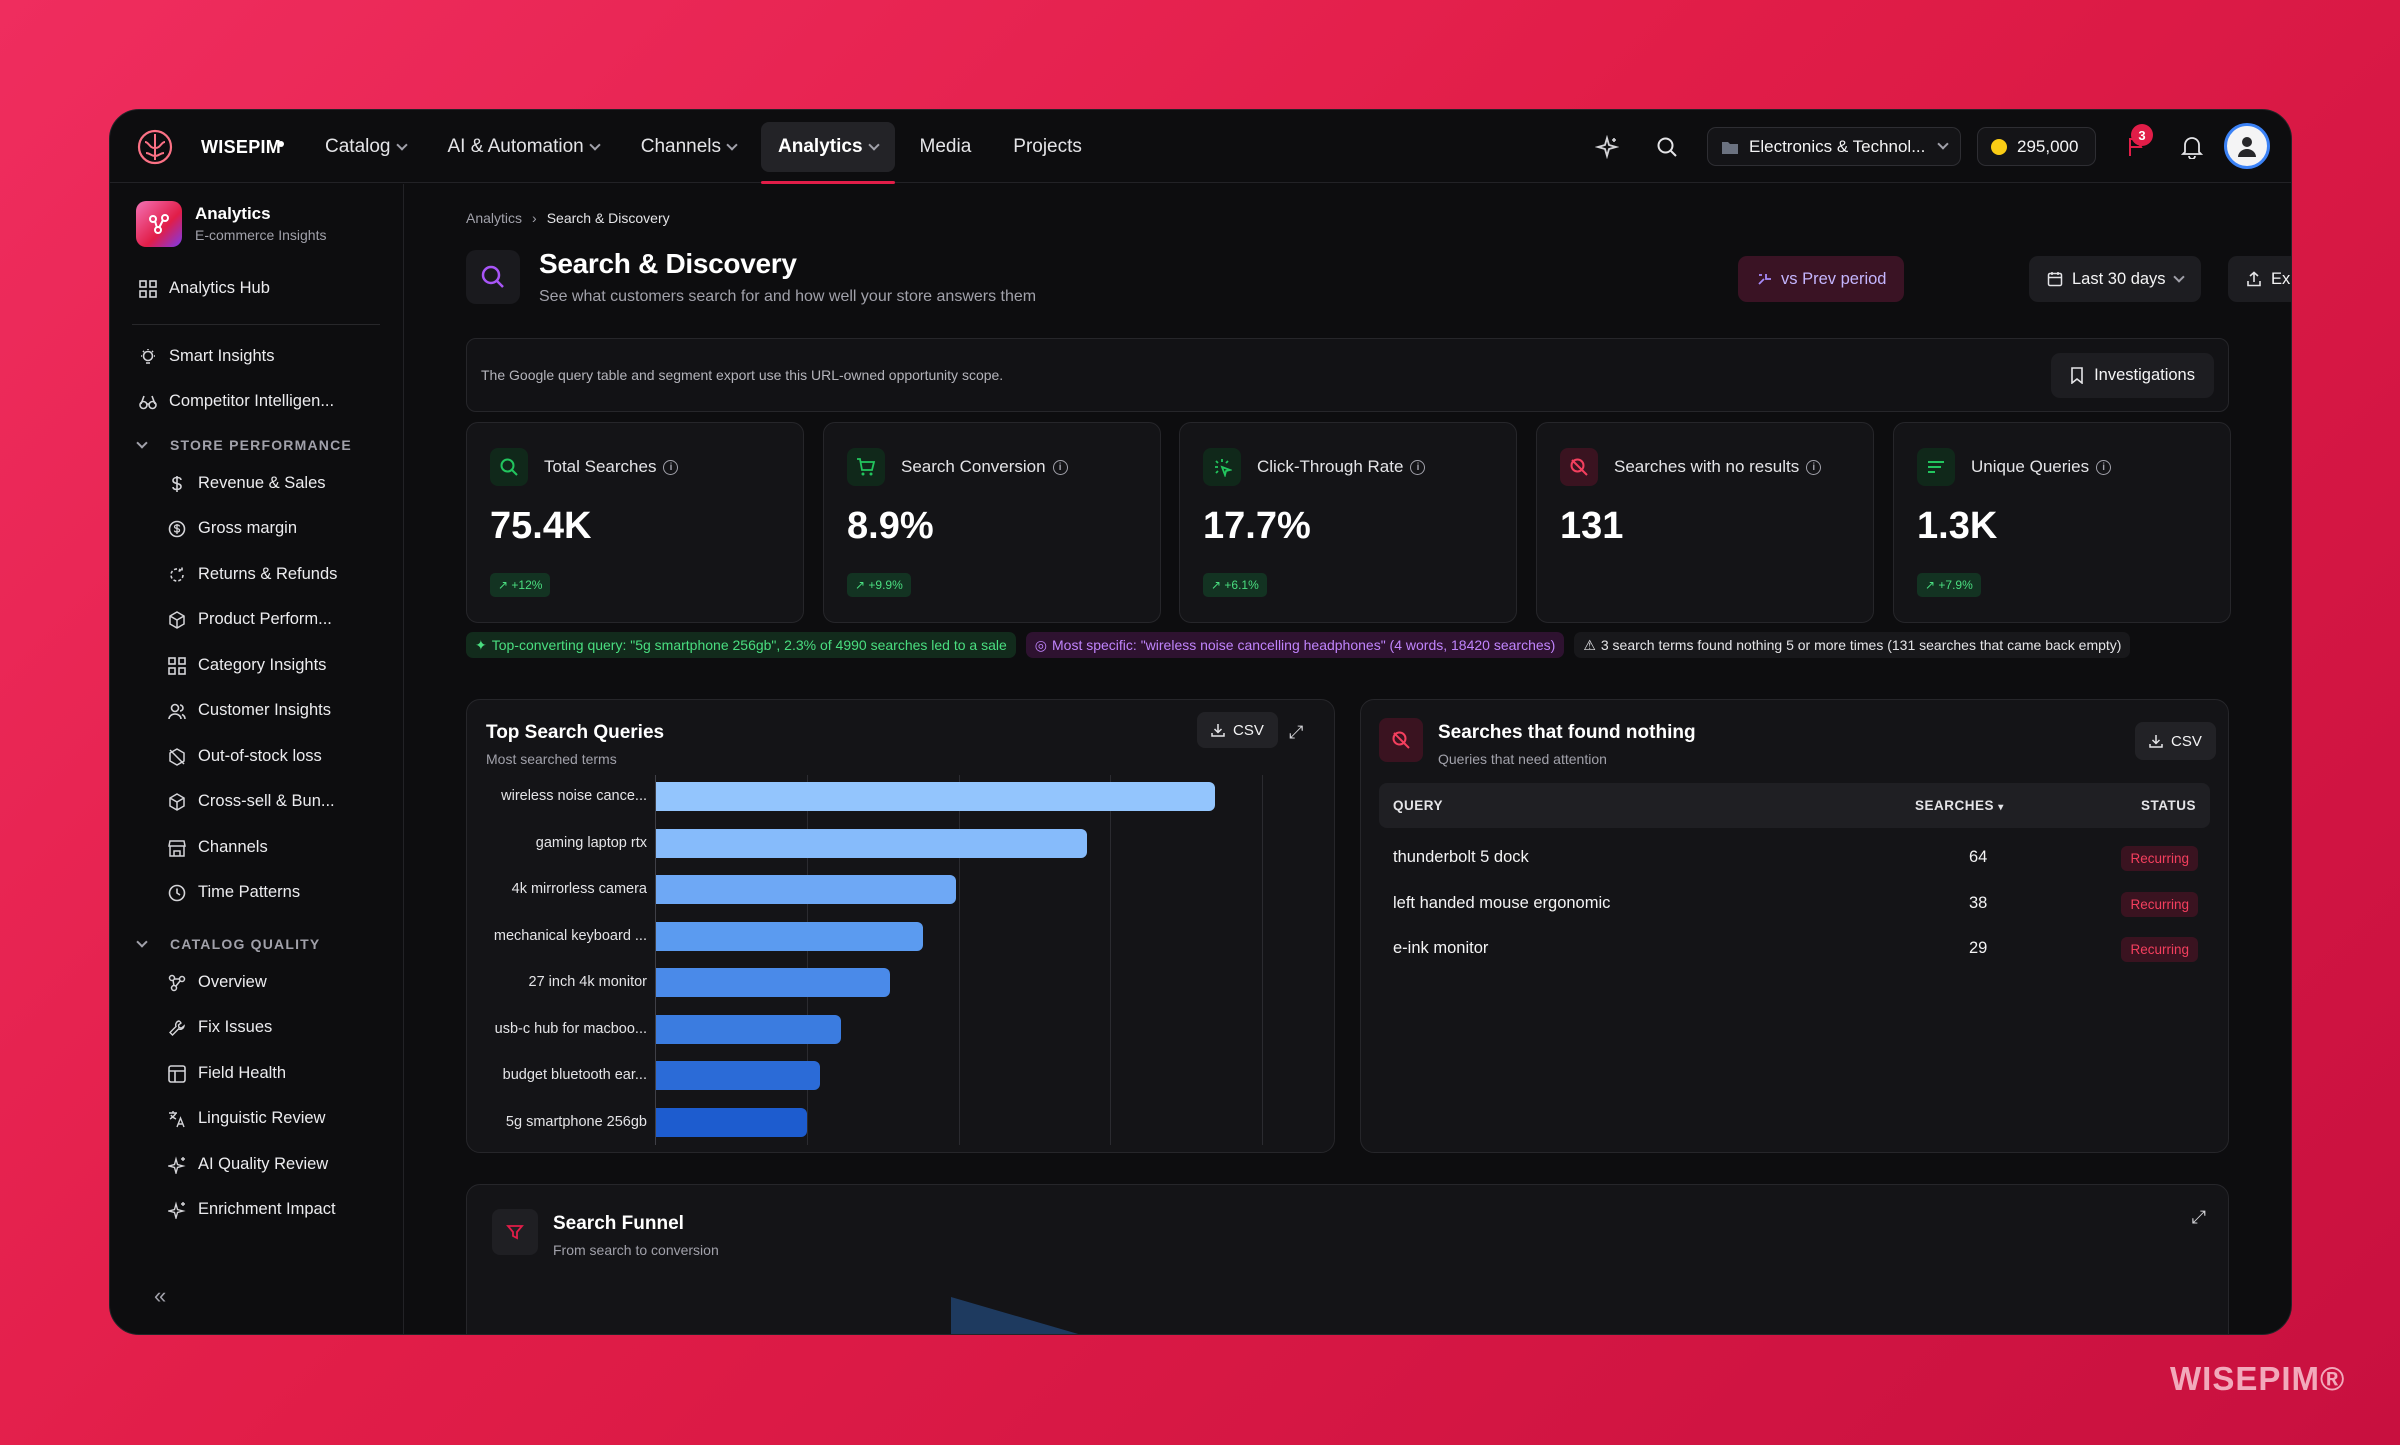  What do you see at coordinates (268, 574) in the screenshot?
I see `sidebar-item-label: Returns & Refunds` at bounding box center [268, 574].